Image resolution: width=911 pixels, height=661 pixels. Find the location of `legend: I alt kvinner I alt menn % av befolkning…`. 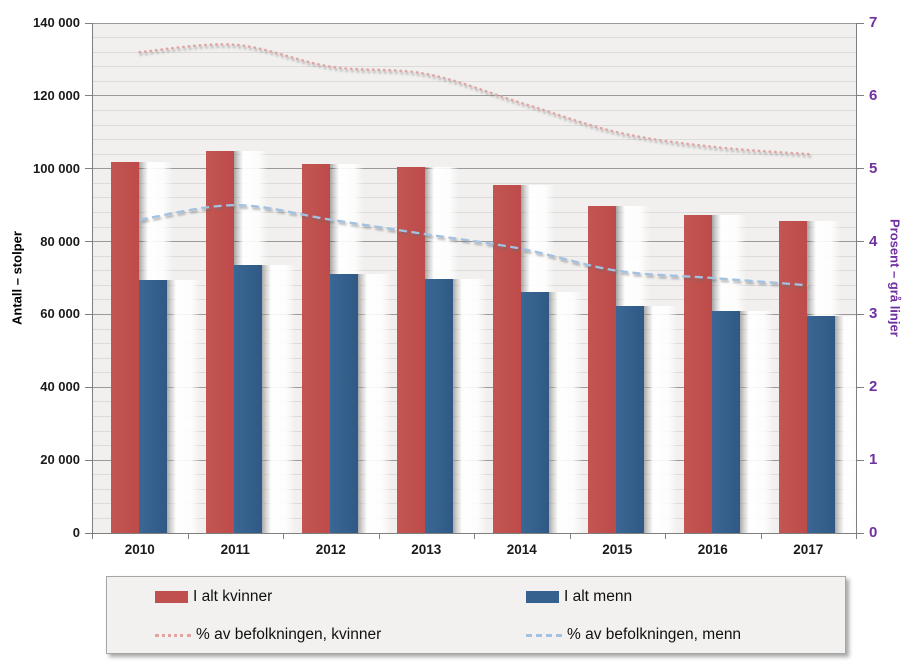

legend: I alt kvinner I alt menn % av befolkning… is located at coordinates (476, 615).